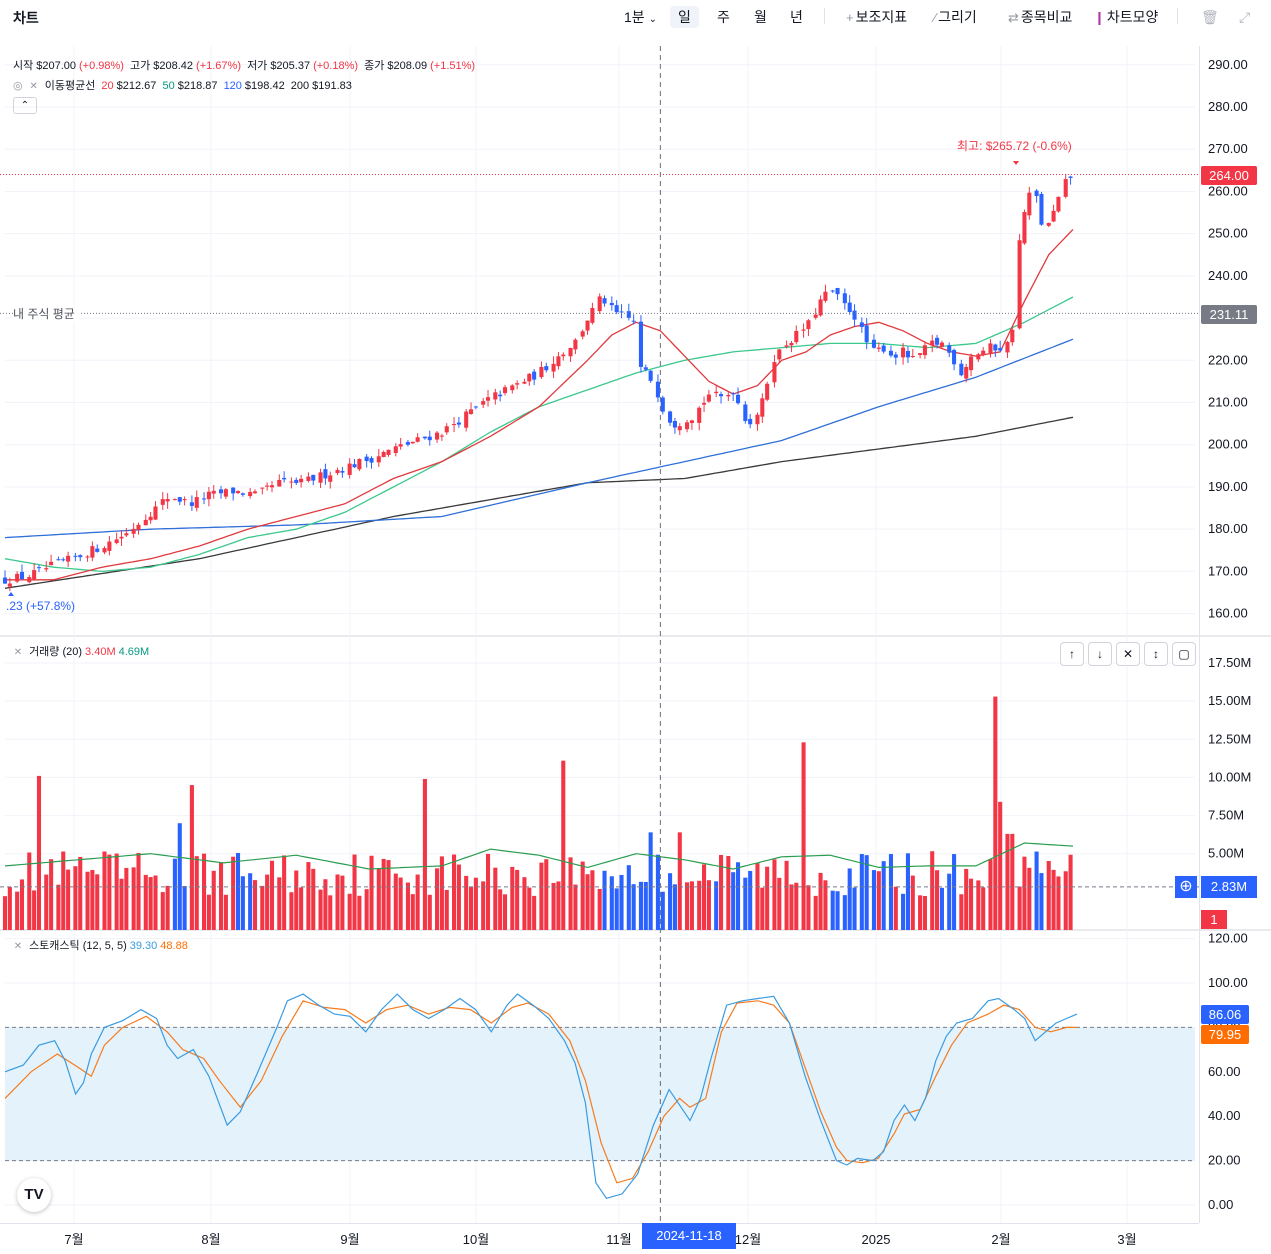 This screenshot has width=1271, height=1254. I want to click on add-alert-button: ⊕, so click(1186, 887).